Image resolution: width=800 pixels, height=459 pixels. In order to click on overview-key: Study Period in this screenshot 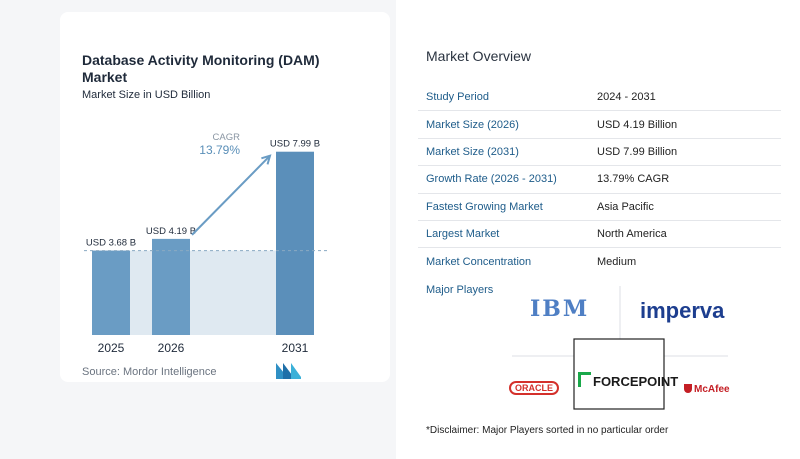, I will do `click(457, 97)`.